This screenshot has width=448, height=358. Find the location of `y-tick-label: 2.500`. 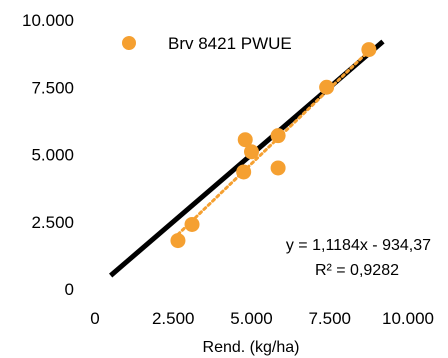

y-tick-label: 2.500 is located at coordinates (52, 222).